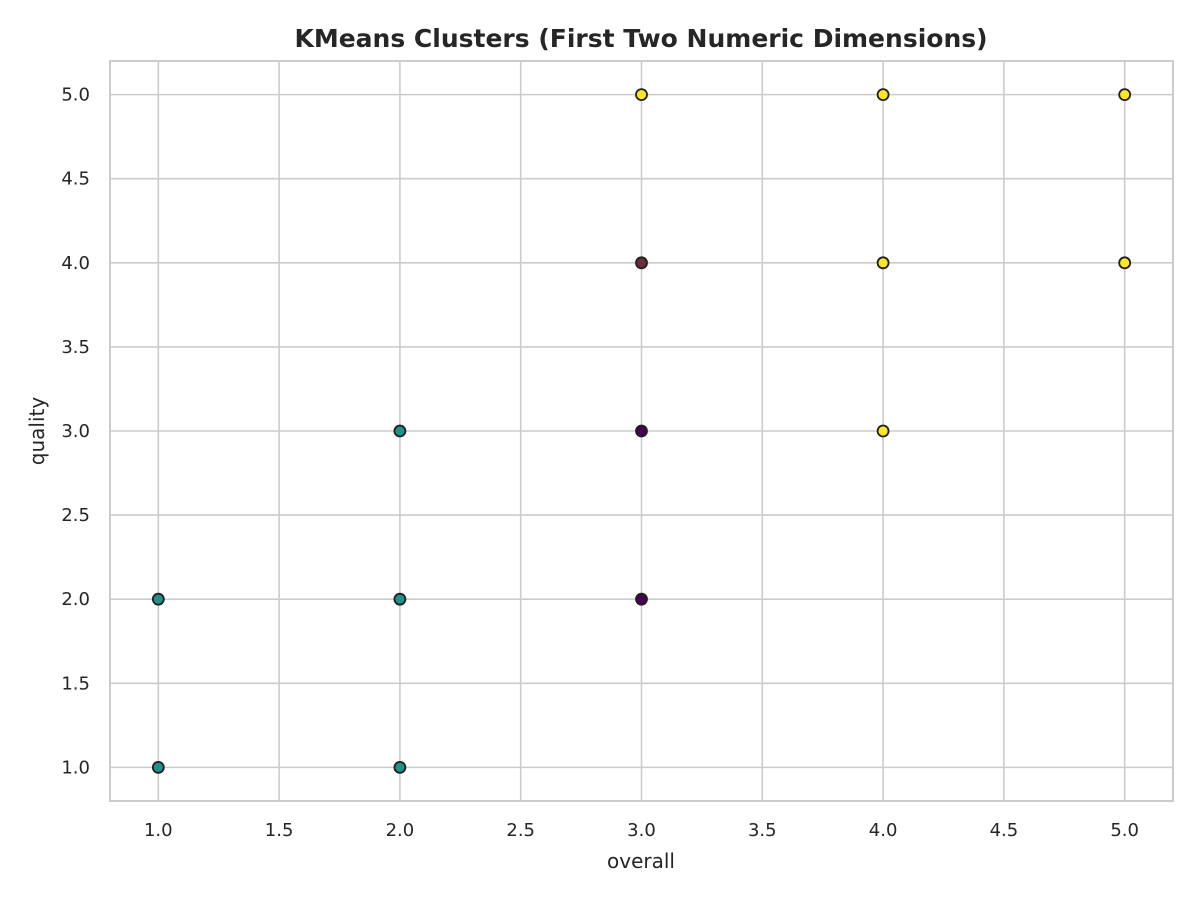 Image resolution: width=1200 pixels, height=900 pixels. Describe the element at coordinates (75, 431) in the screenshot. I see `y-tick-label: 3.0` at that location.